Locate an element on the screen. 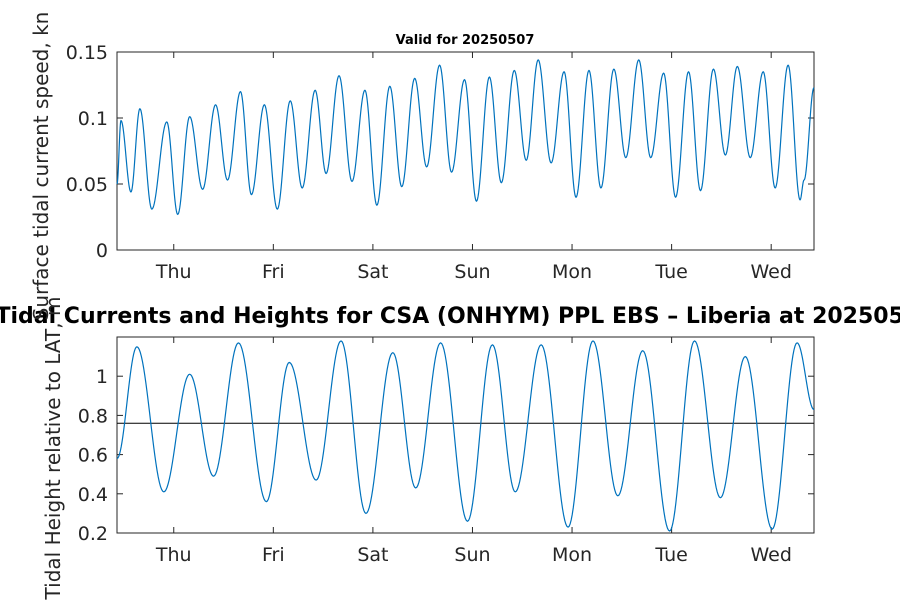 The width and height of the screenshot is (900, 600). y-tick-label: 0.15 is located at coordinates (87, 53).